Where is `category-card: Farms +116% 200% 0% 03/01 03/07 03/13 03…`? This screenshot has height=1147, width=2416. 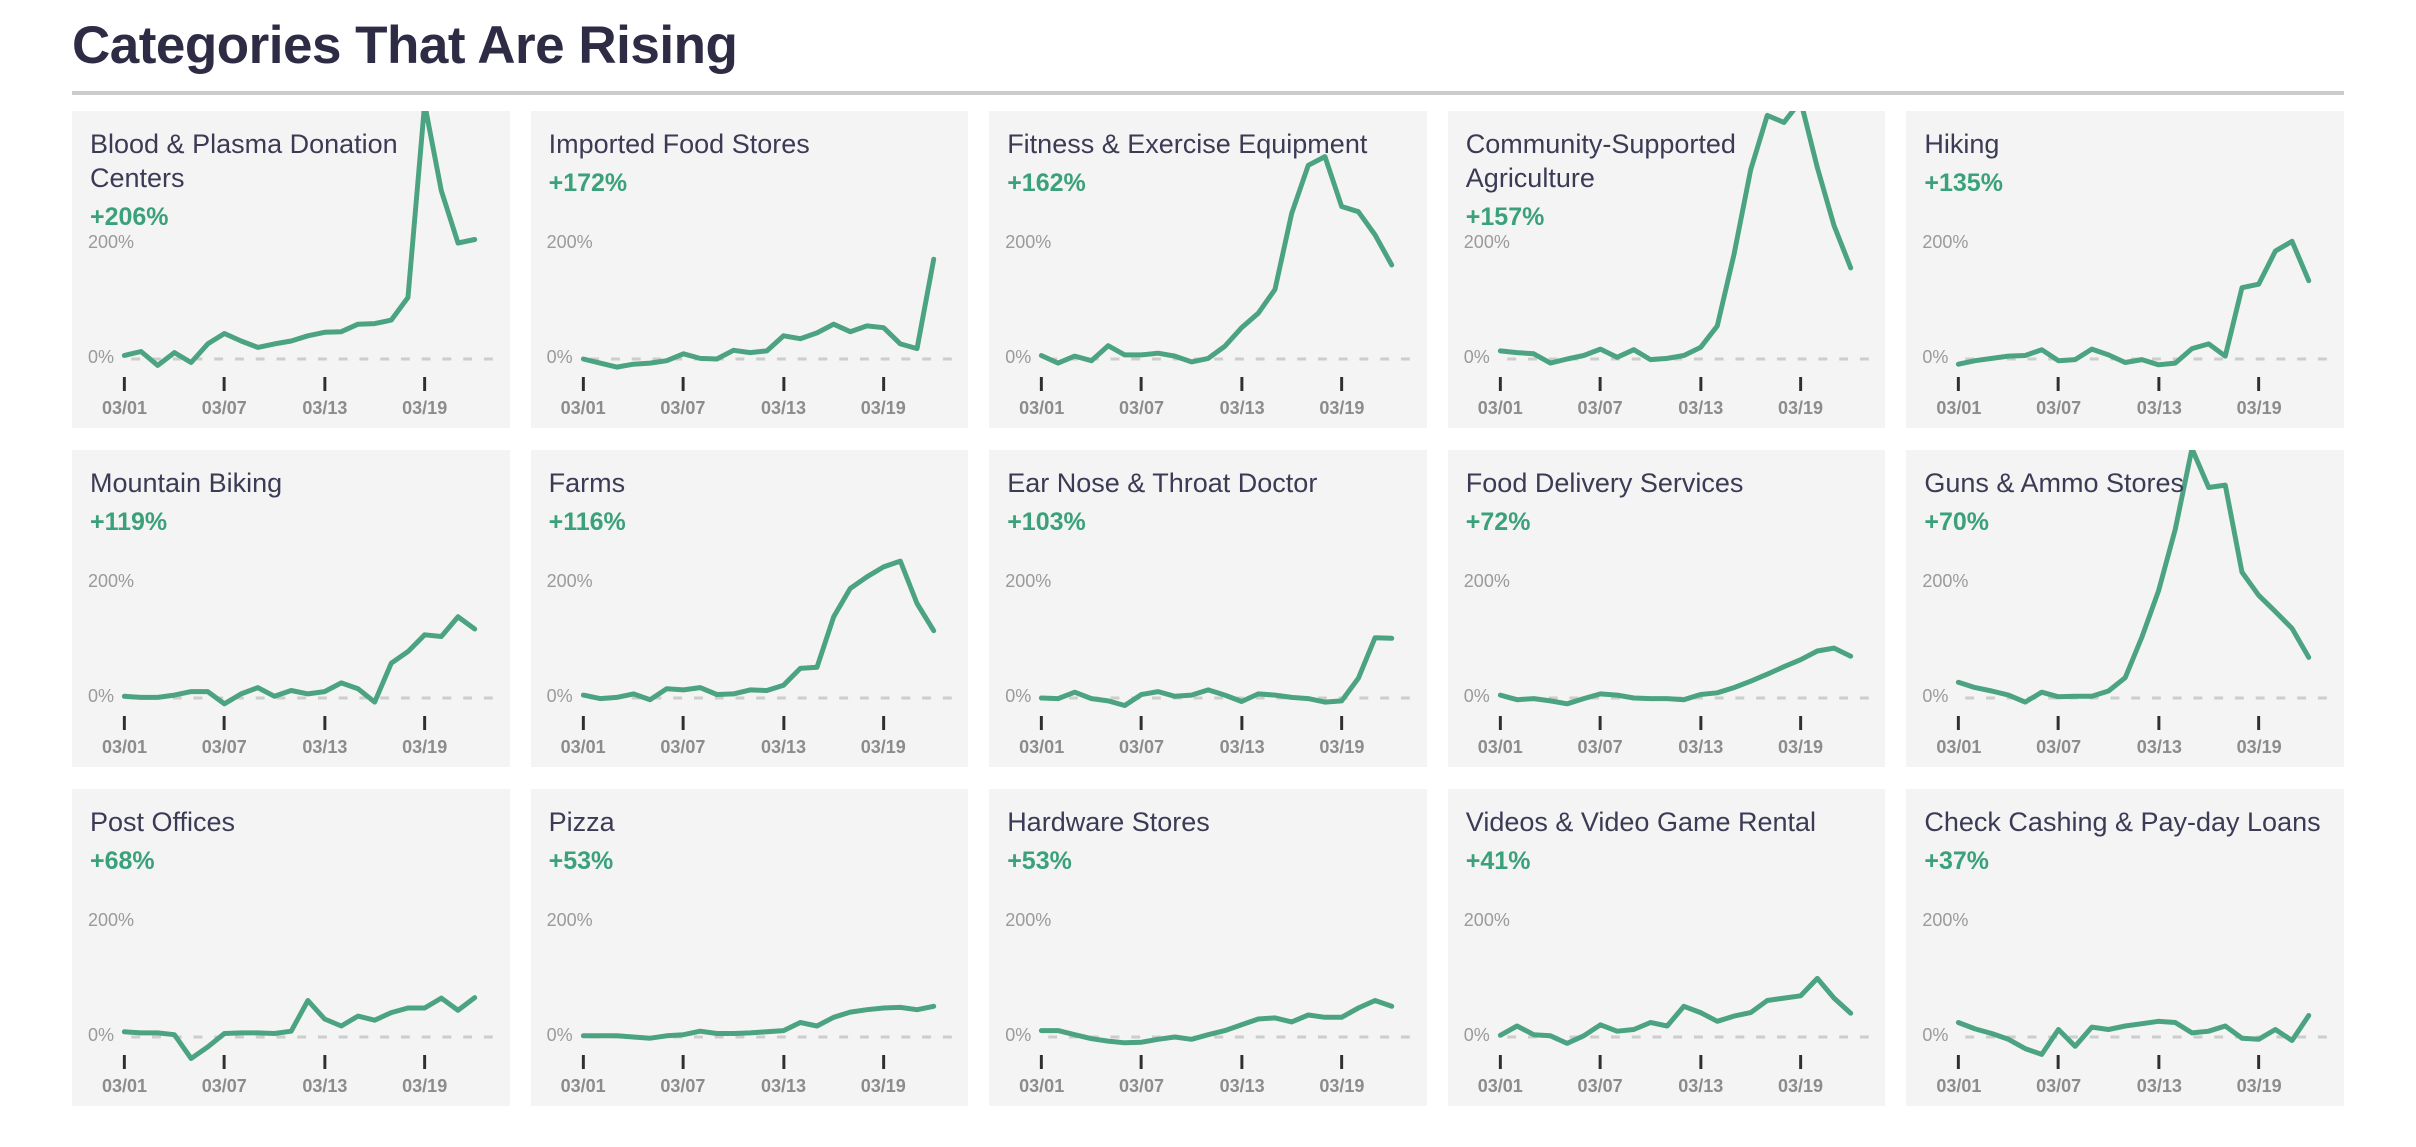 category-card: Farms +116% 200% 0% 03/01 03/07 03/13 03… is located at coordinates (749, 608).